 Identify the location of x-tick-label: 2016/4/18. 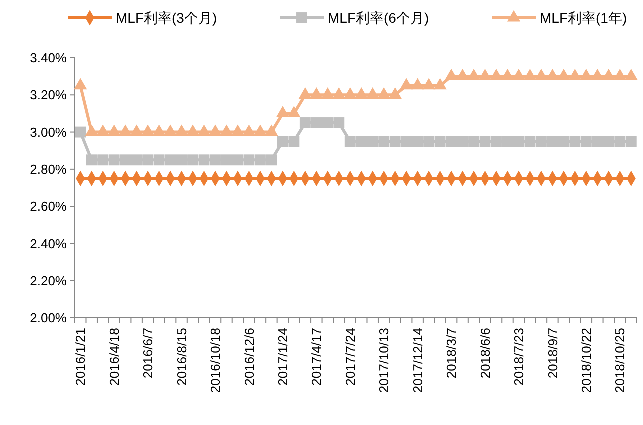
(114, 357).